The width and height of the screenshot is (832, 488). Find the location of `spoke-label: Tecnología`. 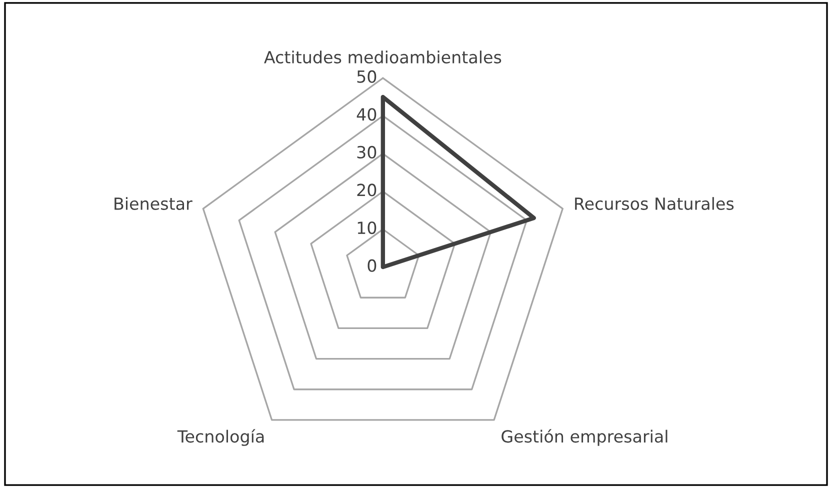

spoke-label: Tecnología is located at coordinates (220, 437).